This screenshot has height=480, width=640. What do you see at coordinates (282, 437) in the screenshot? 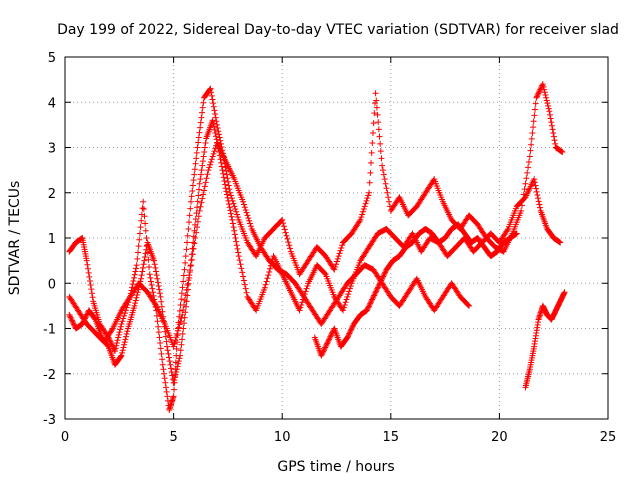
I see `x-tick-label: 10` at bounding box center [282, 437].